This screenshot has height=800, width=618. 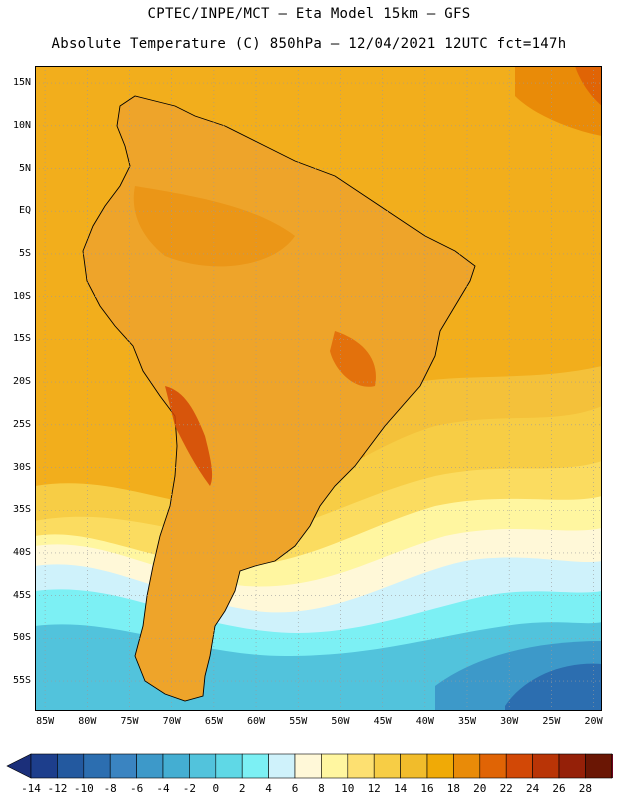 What do you see at coordinates (374, 788) in the screenshot?
I see `colorbar-tick-label: 12` at bounding box center [374, 788].